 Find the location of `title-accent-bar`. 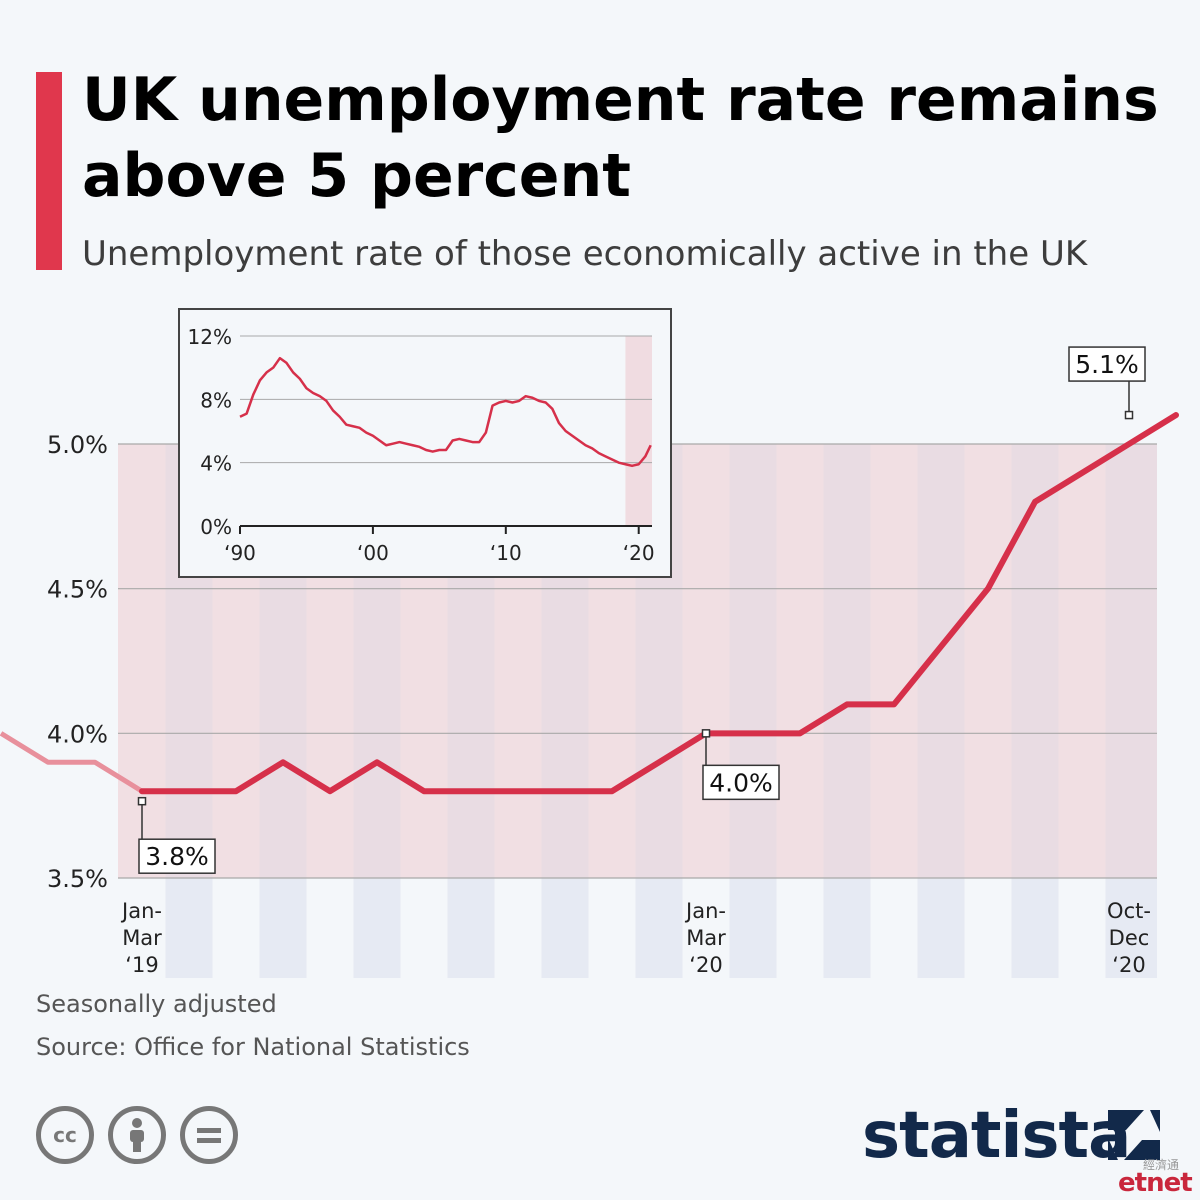

title-accent-bar is located at coordinates (49, 171).